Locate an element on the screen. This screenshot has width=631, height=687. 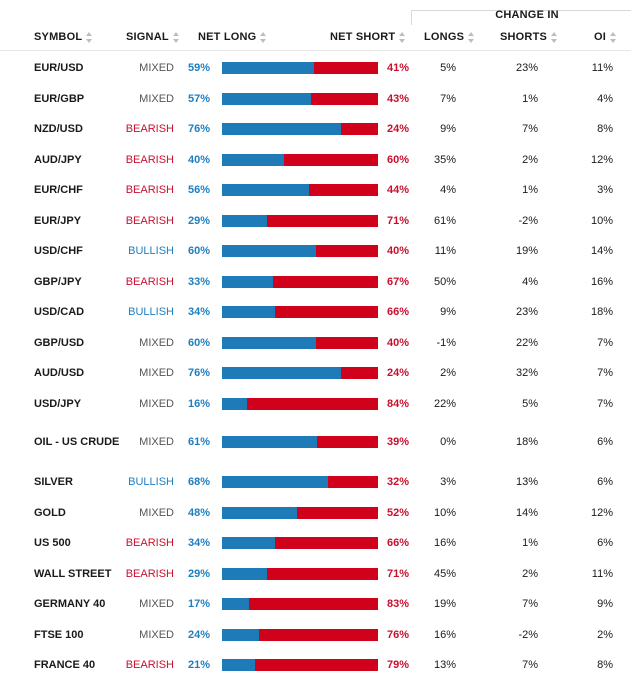
table-row: GBP/JPY BEARISH 33% 67% 50% 4% 16% is located at coordinates (315, 282).